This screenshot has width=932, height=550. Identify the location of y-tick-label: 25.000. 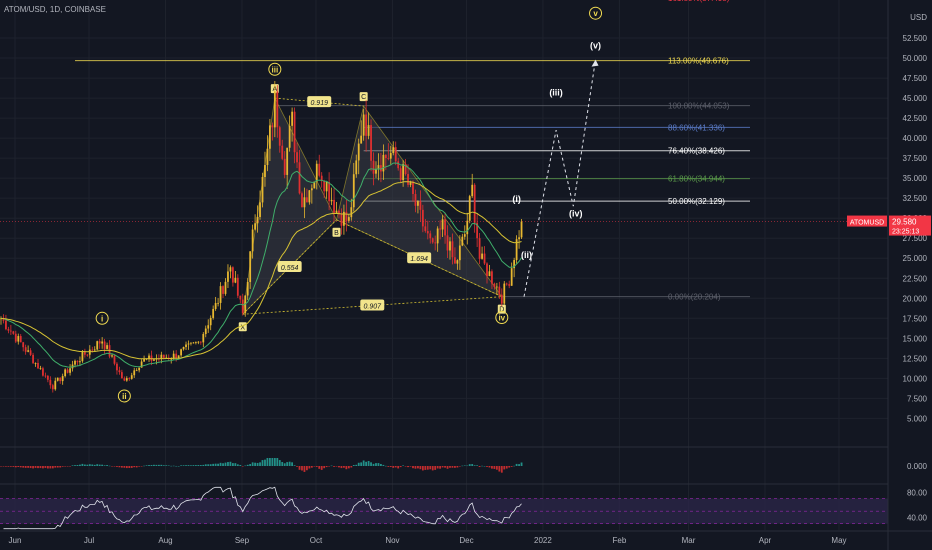
(915, 258).